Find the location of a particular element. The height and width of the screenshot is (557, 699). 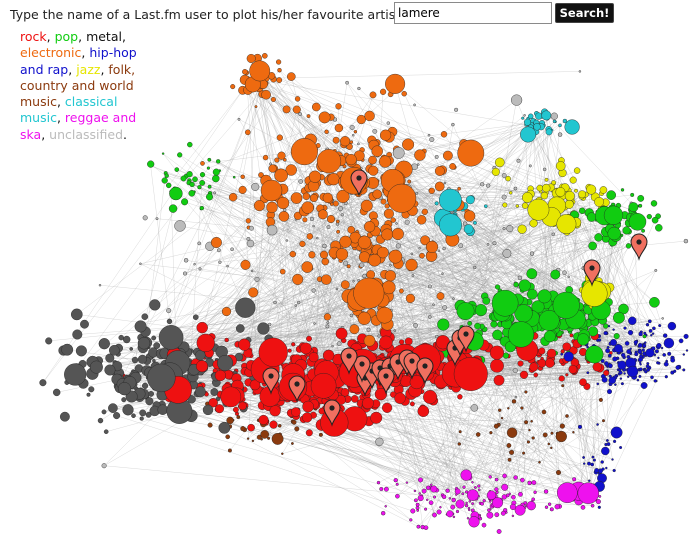

search-button: Search! is located at coordinates (584, 13).